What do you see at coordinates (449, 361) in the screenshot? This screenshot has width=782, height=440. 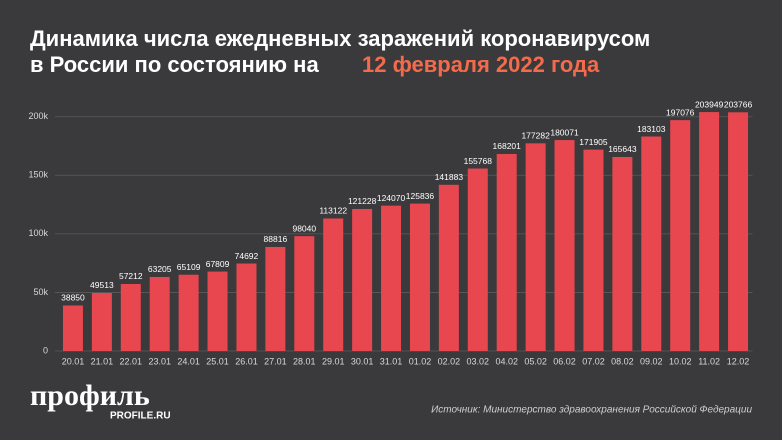 I see `x-tick-label: 02.02` at bounding box center [449, 361].